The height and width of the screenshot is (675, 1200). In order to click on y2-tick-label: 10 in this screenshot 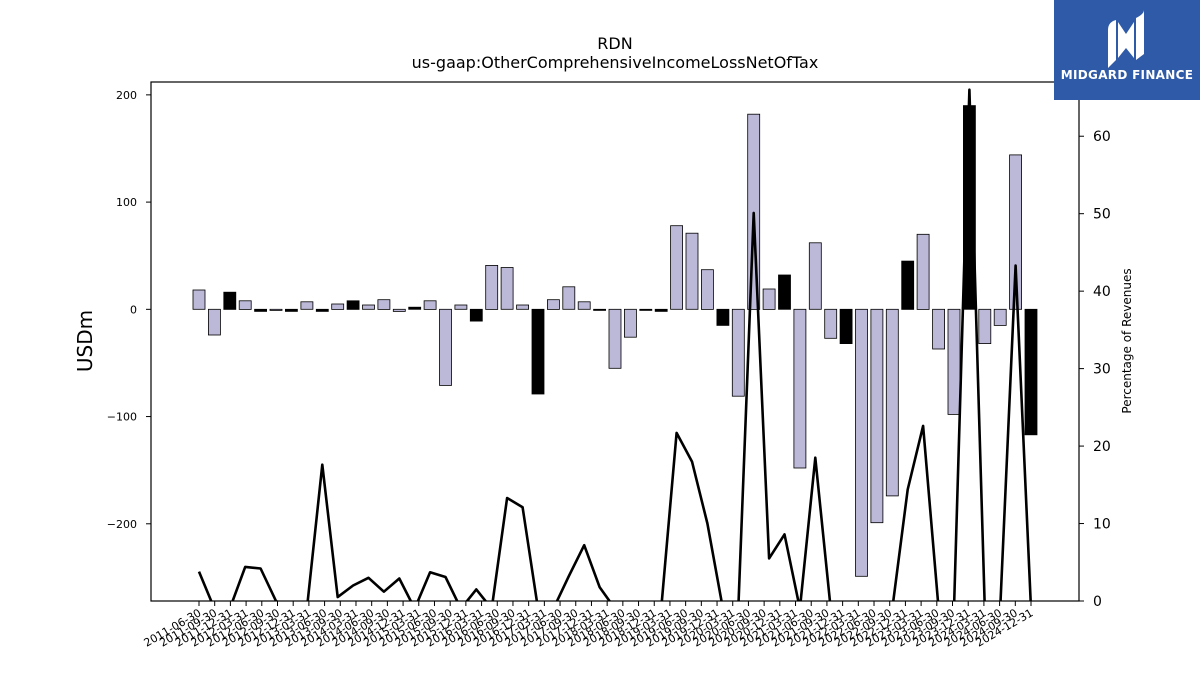, I will do `click(1102, 525)`.